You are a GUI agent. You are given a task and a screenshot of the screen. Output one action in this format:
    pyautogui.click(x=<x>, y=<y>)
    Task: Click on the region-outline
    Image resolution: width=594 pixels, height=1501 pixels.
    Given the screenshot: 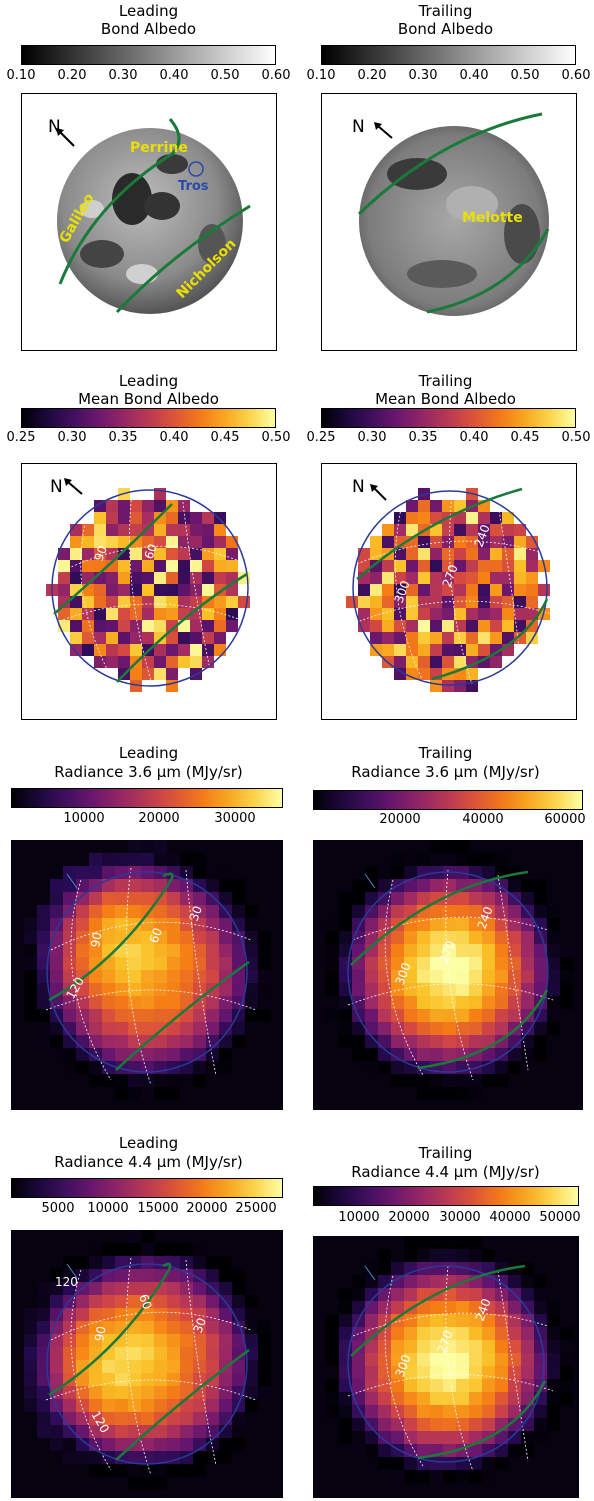 What is the action you would take?
    pyautogui.click(x=488, y=271)
    